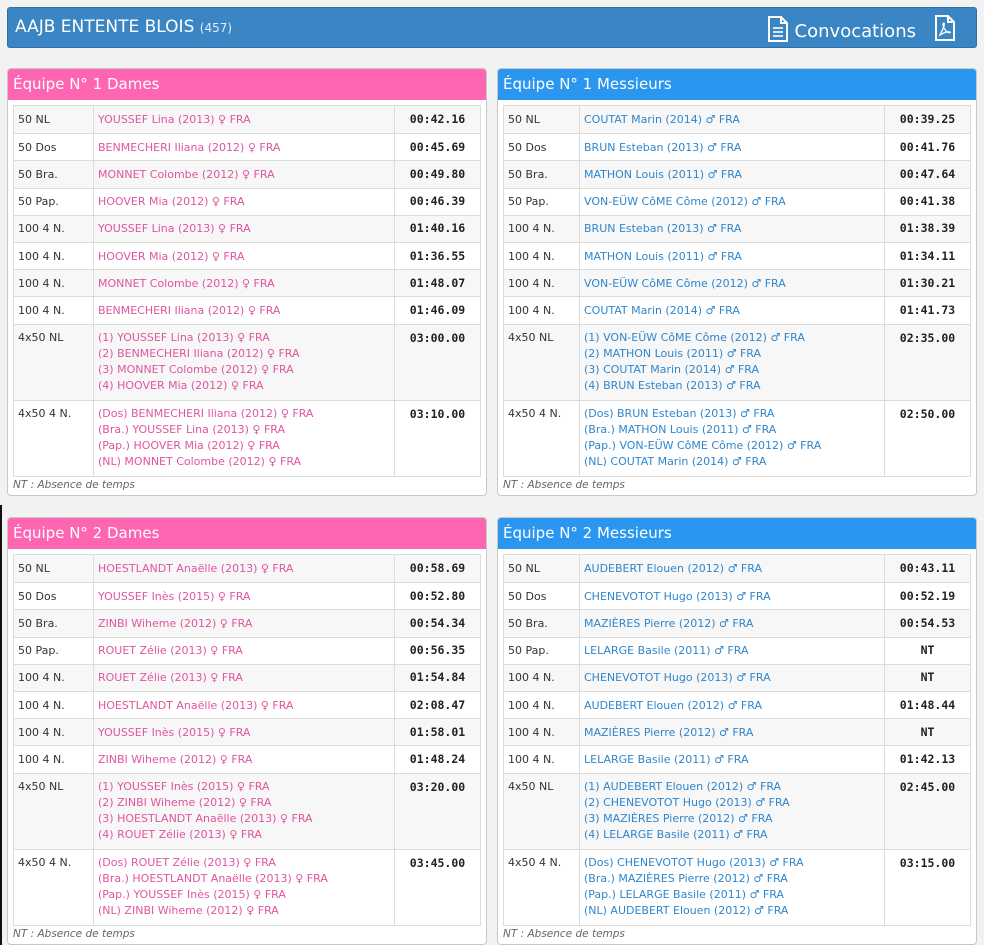 Image resolution: width=984 pixels, height=945 pixels. I want to click on event-cell: 50 Bra., so click(542, 623).